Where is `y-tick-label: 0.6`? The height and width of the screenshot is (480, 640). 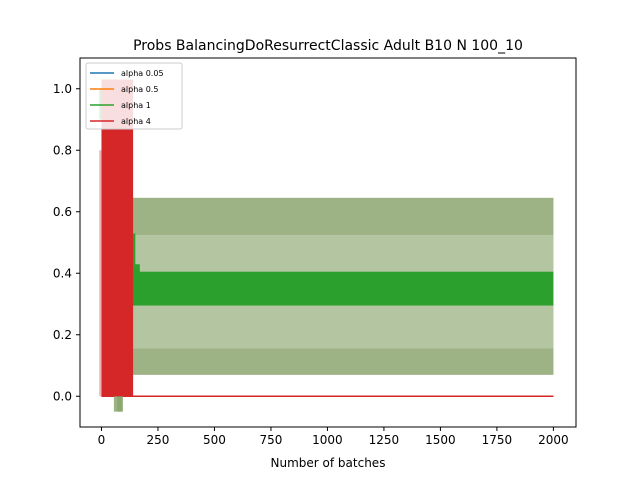
y-tick-label: 0.6 is located at coordinates (62, 212).